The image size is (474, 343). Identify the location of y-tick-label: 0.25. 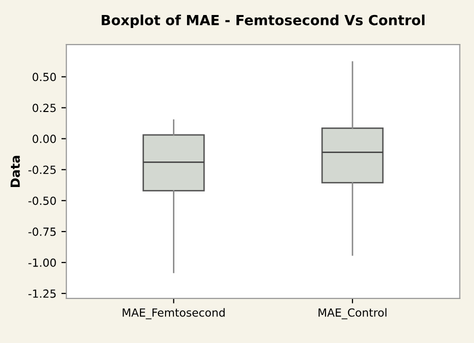
(44, 108).